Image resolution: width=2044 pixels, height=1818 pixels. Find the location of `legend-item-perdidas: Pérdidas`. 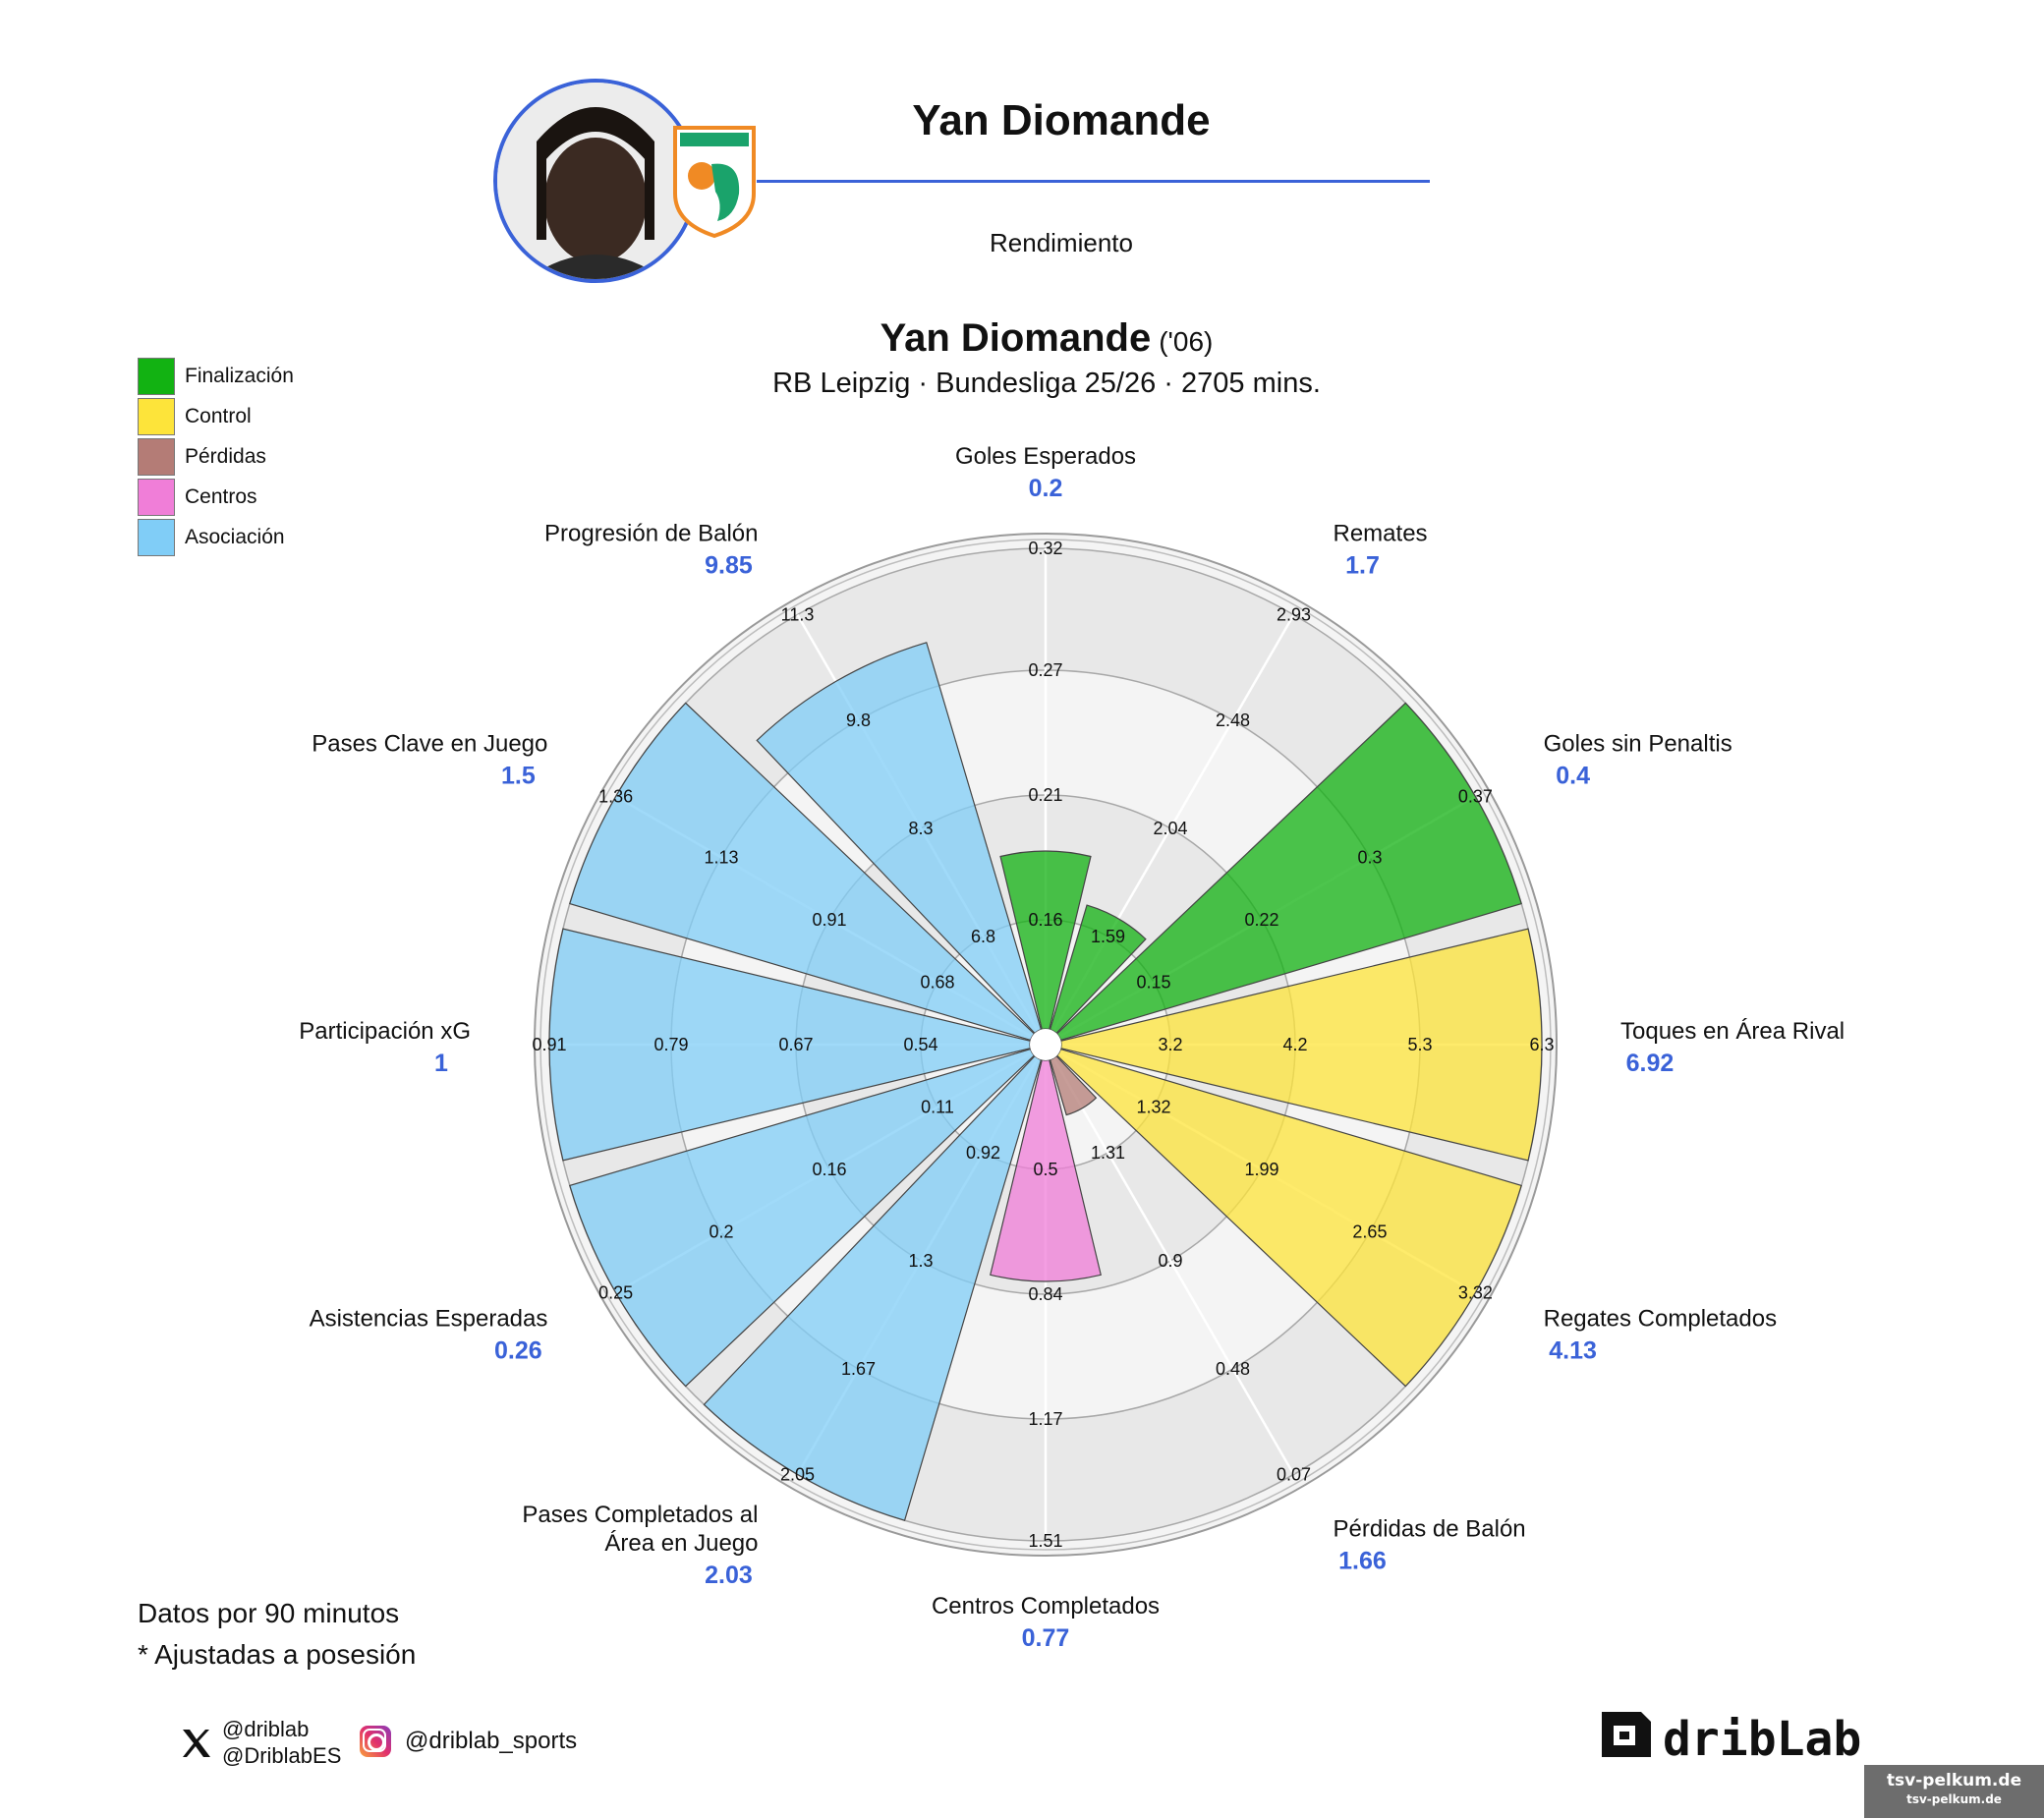

legend-item-perdidas: Pérdidas is located at coordinates (216, 456).